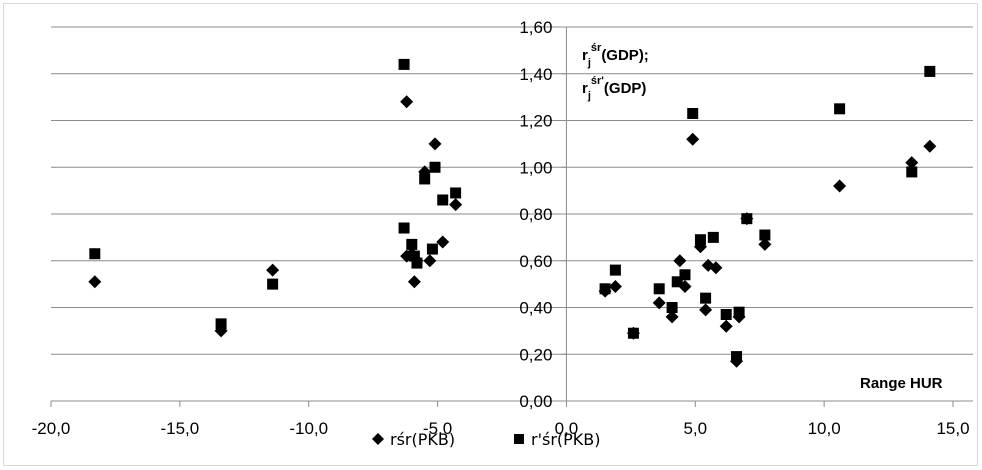 This screenshot has width=982, height=470. Describe the element at coordinates (535, 167) in the screenshot. I see `y-tick-label: 1,00` at that location.